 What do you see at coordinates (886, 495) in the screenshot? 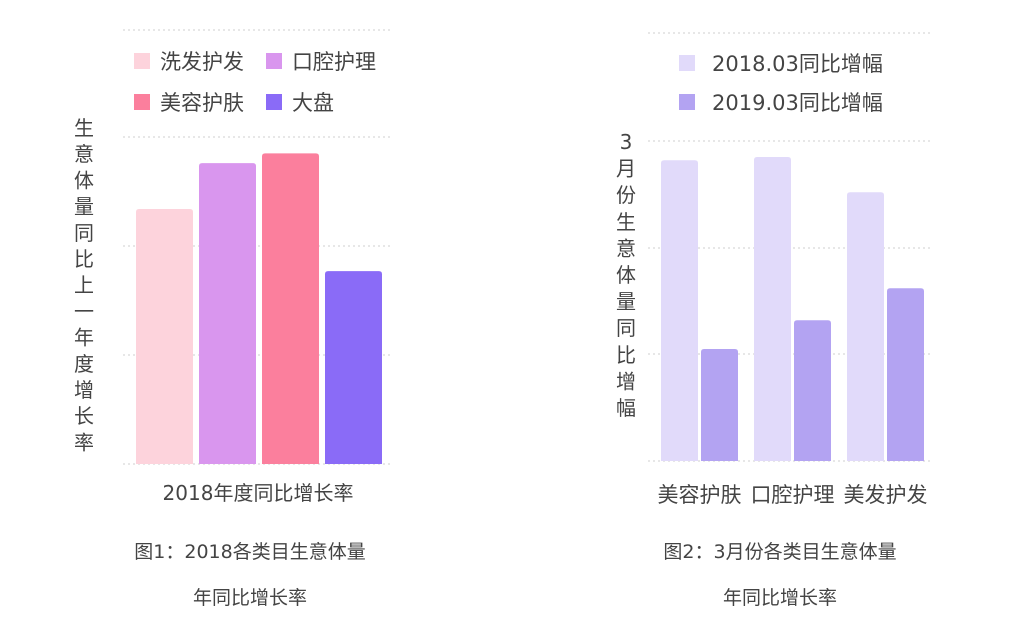
I see `chart-2-category-label-2: 美发护发` at bounding box center [886, 495].